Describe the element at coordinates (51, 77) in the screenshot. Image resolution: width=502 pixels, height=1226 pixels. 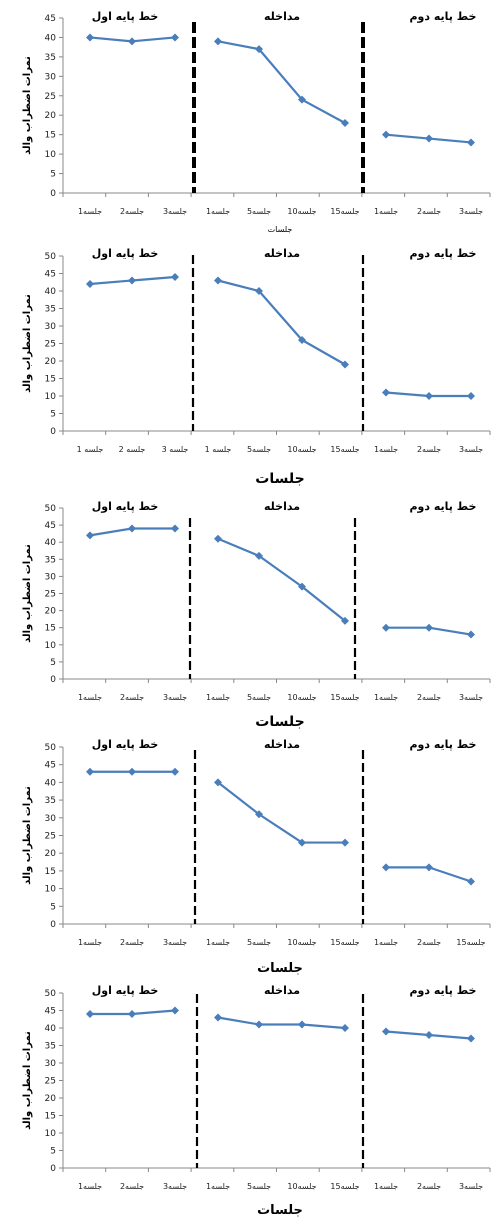
I see `y-tick-label: 30` at that location.